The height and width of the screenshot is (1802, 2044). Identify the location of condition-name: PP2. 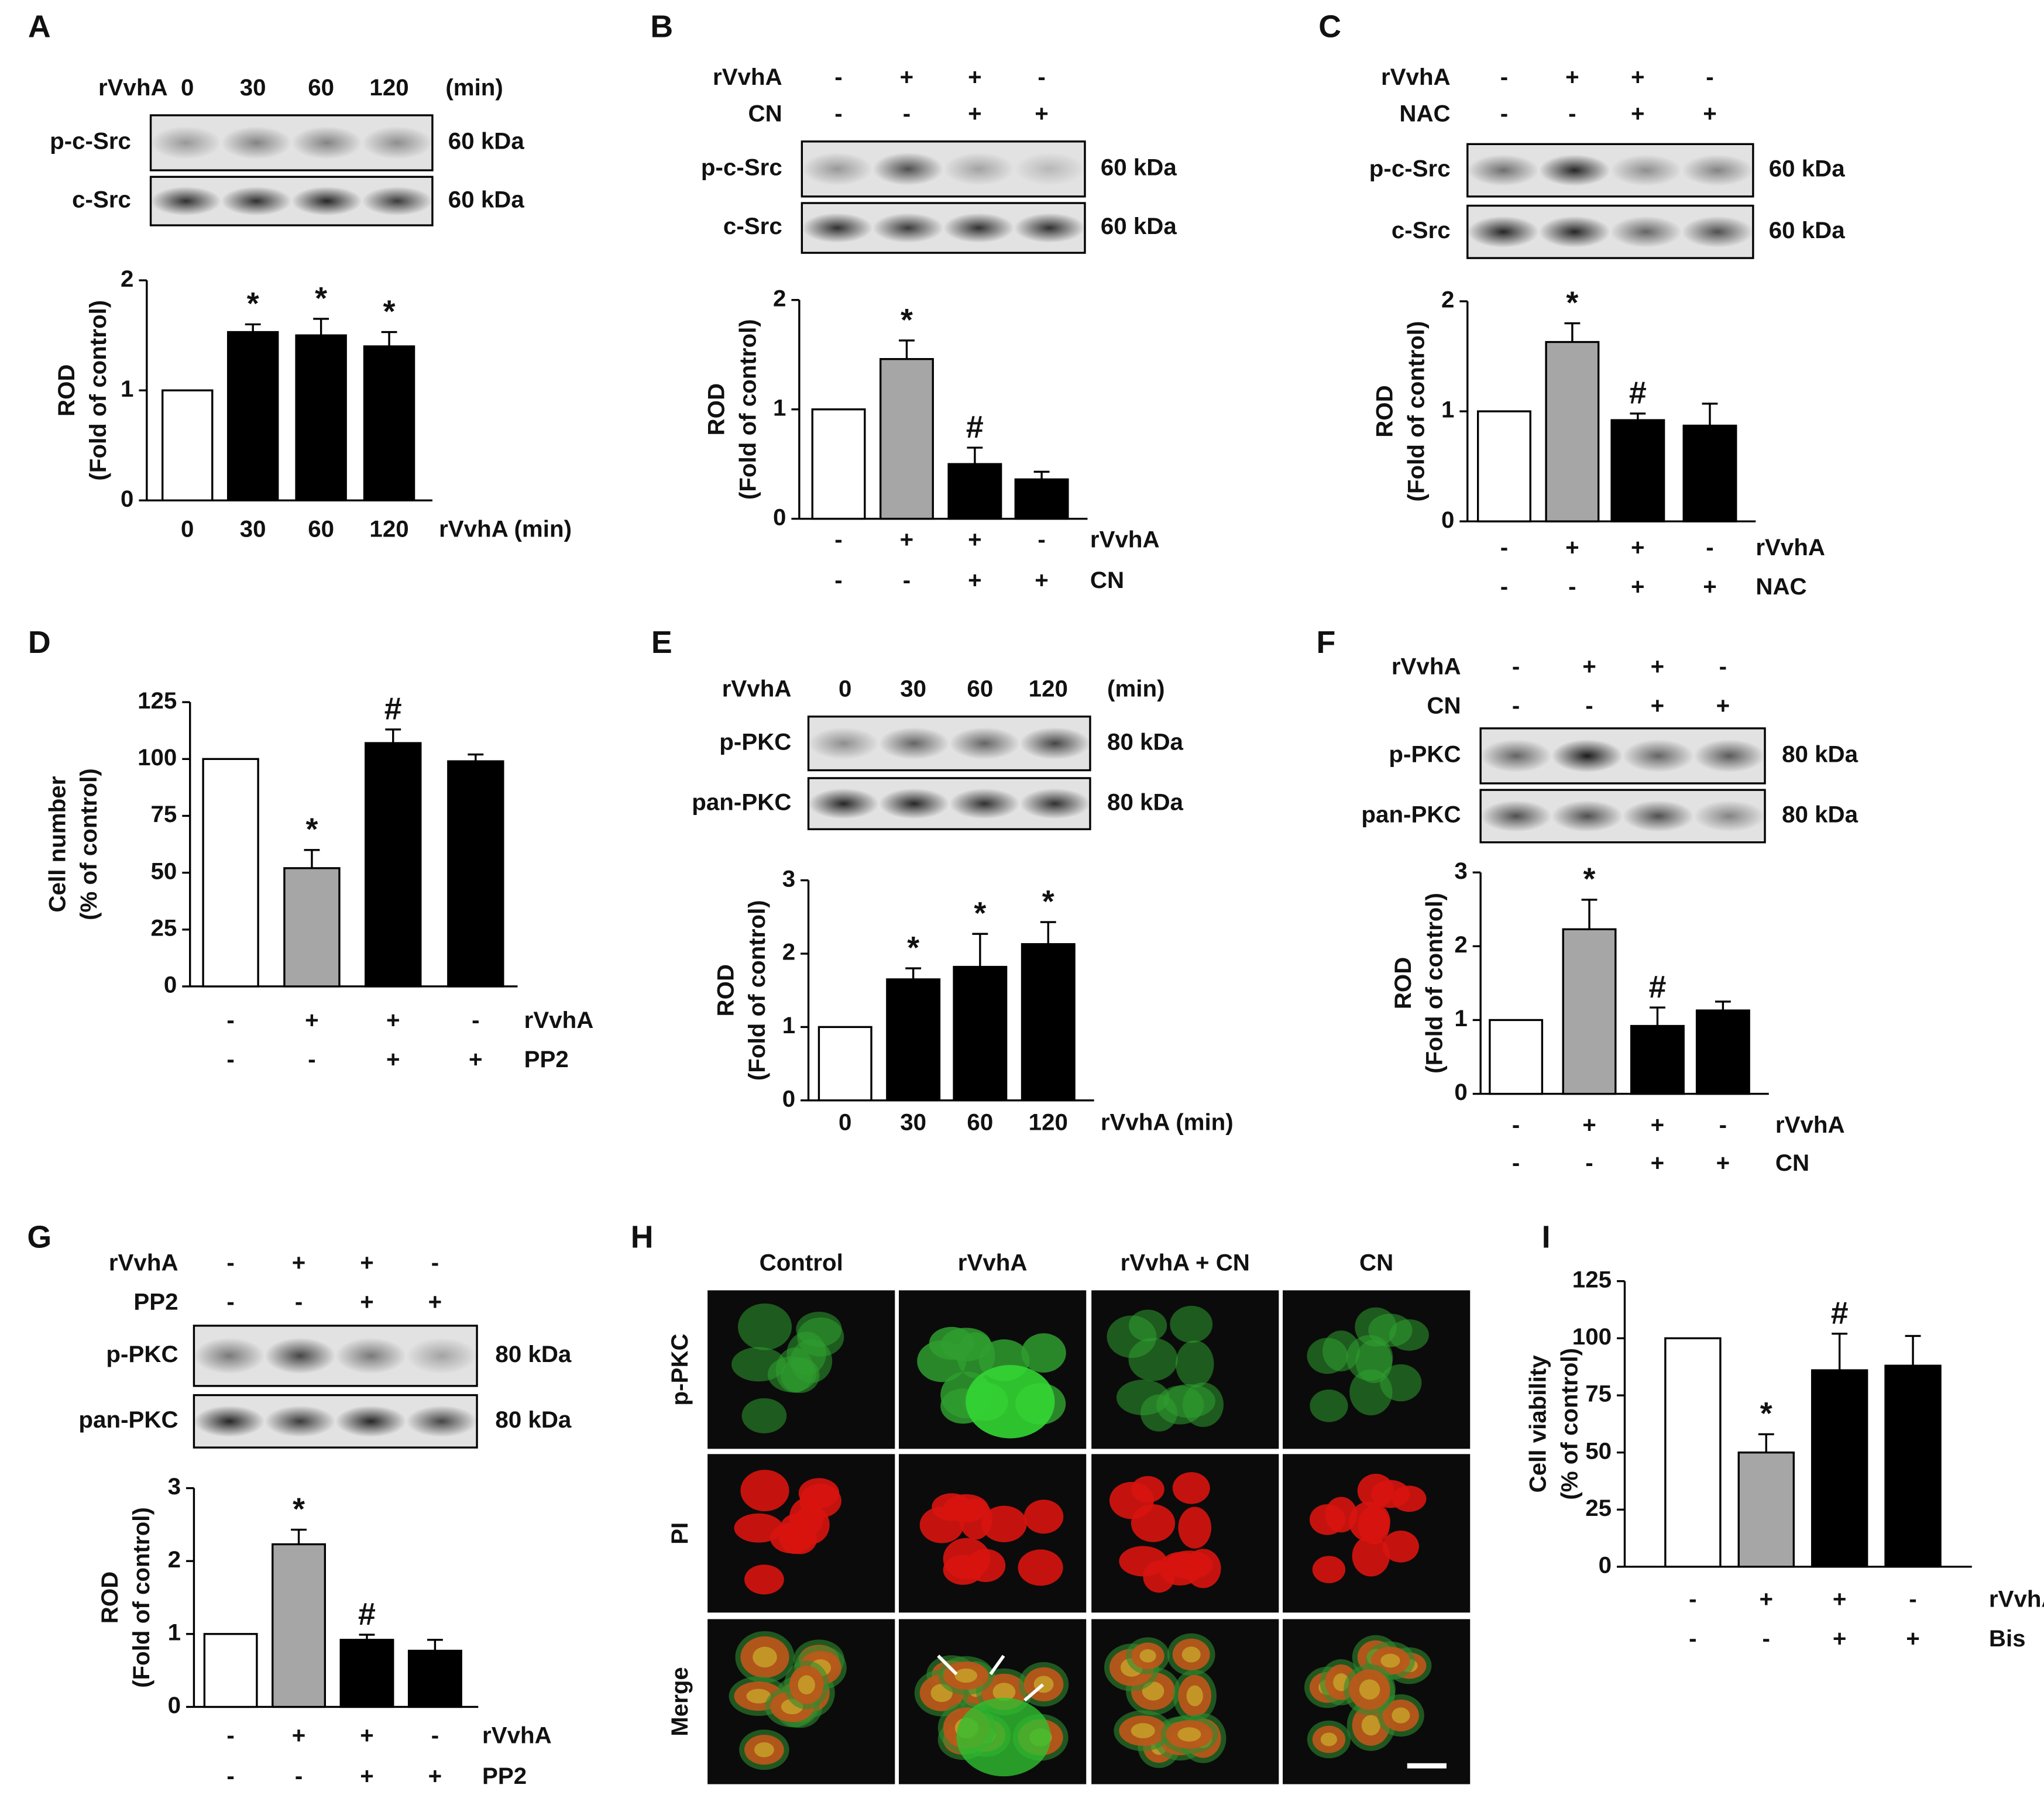
(547, 1059).